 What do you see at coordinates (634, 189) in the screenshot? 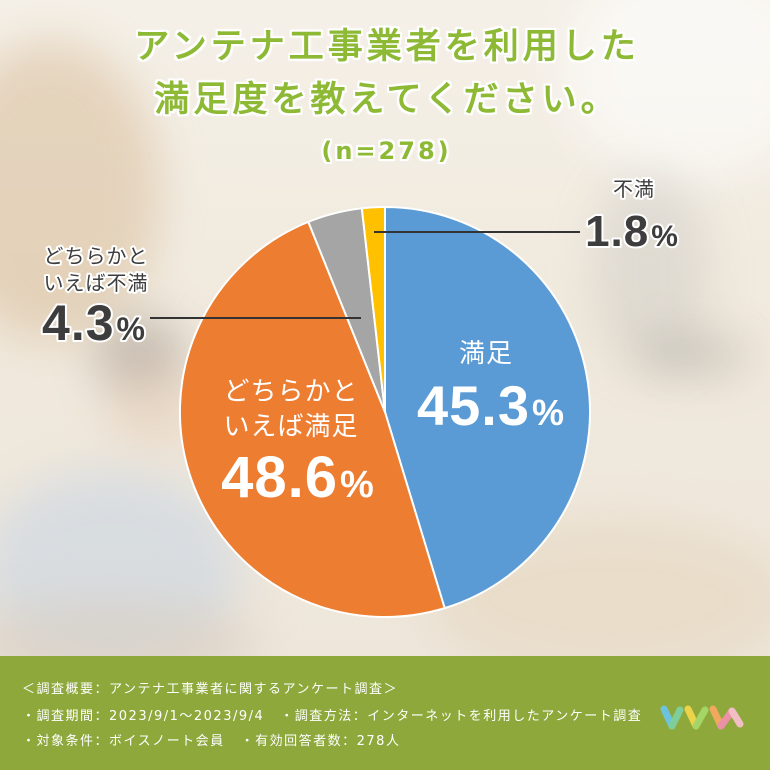
I see `slice-label: 不満` at bounding box center [634, 189].